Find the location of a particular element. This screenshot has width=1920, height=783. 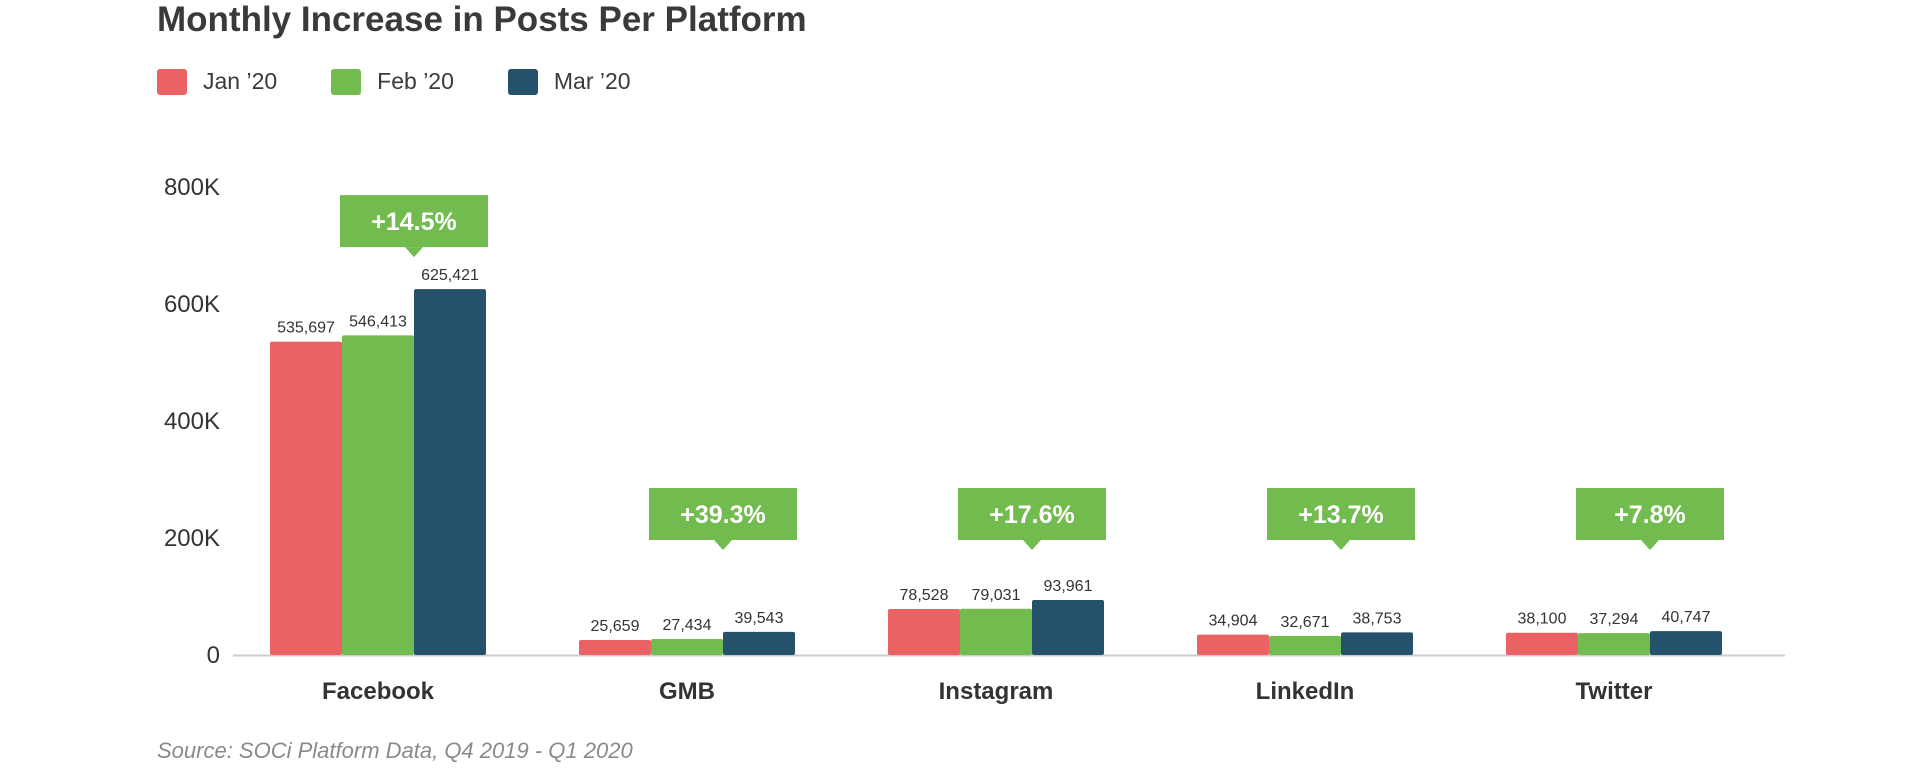

callout-label: +13.7% is located at coordinates (1341, 515).